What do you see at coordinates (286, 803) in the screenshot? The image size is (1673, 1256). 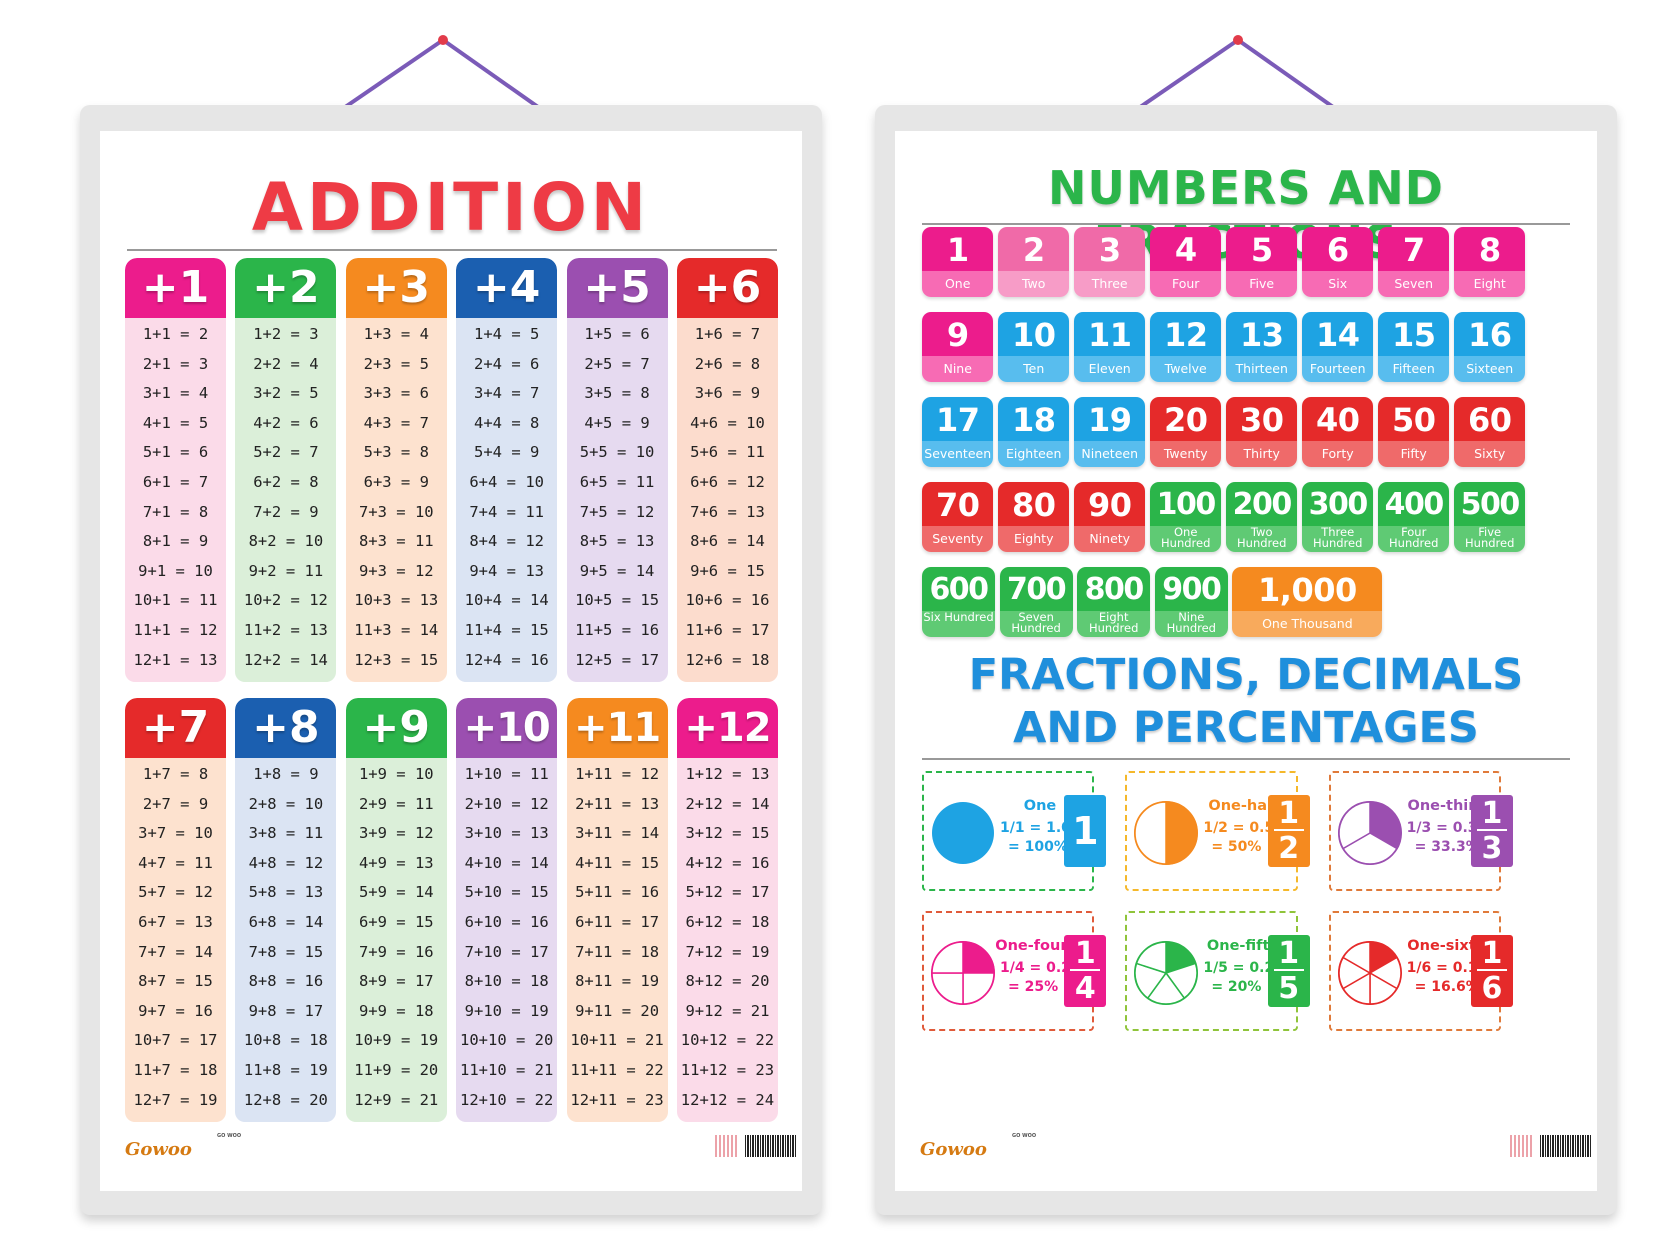 I see `equation: 2+8 = 10` at bounding box center [286, 803].